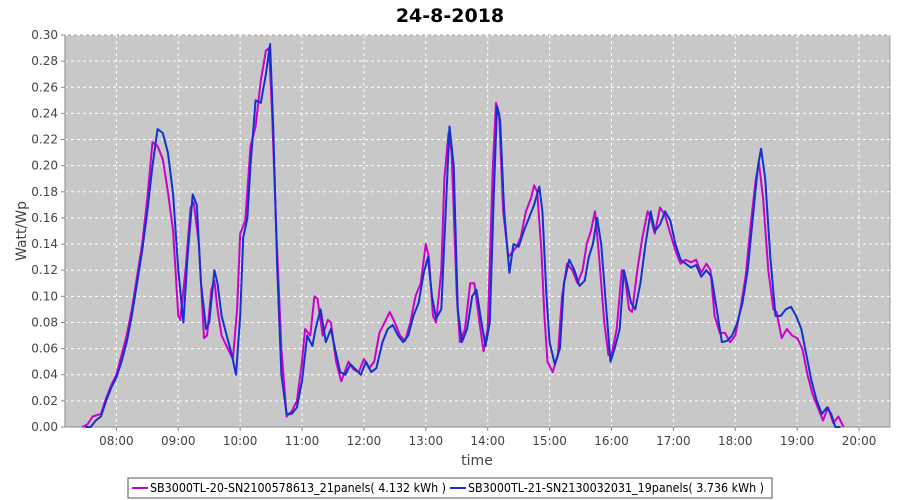 The width and height of the screenshot is (900, 500). What do you see at coordinates (178, 441) in the screenshot?
I see `x-tick-label: 09:00` at bounding box center [178, 441].